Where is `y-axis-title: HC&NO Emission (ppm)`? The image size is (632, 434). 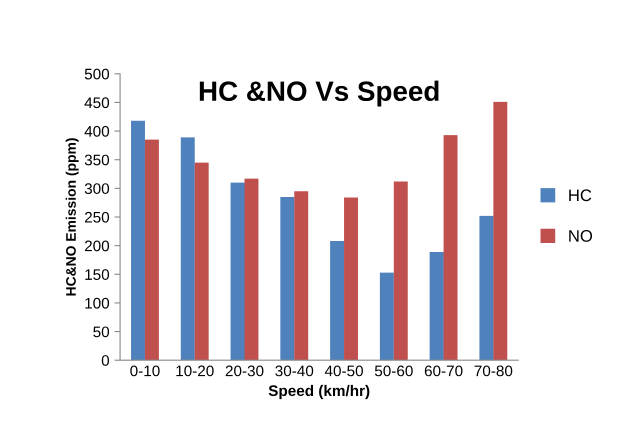 y-axis-title: HC&NO Emission (ppm) is located at coordinates (72, 217).